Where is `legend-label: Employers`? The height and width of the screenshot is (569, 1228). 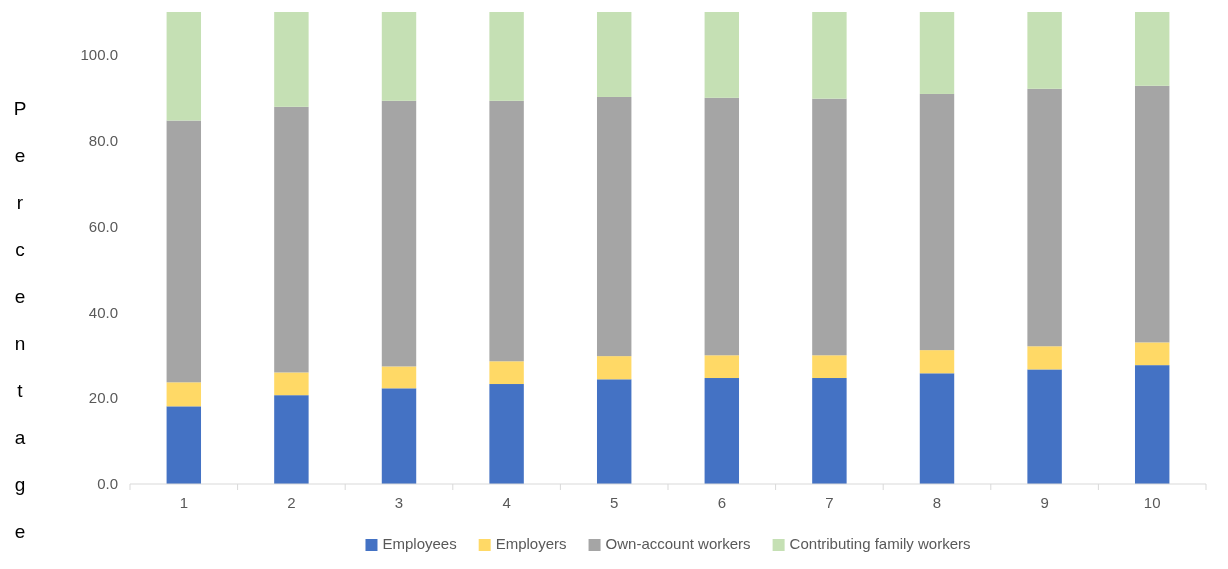
legend-label: Employers is located at coordinates (531, 543).